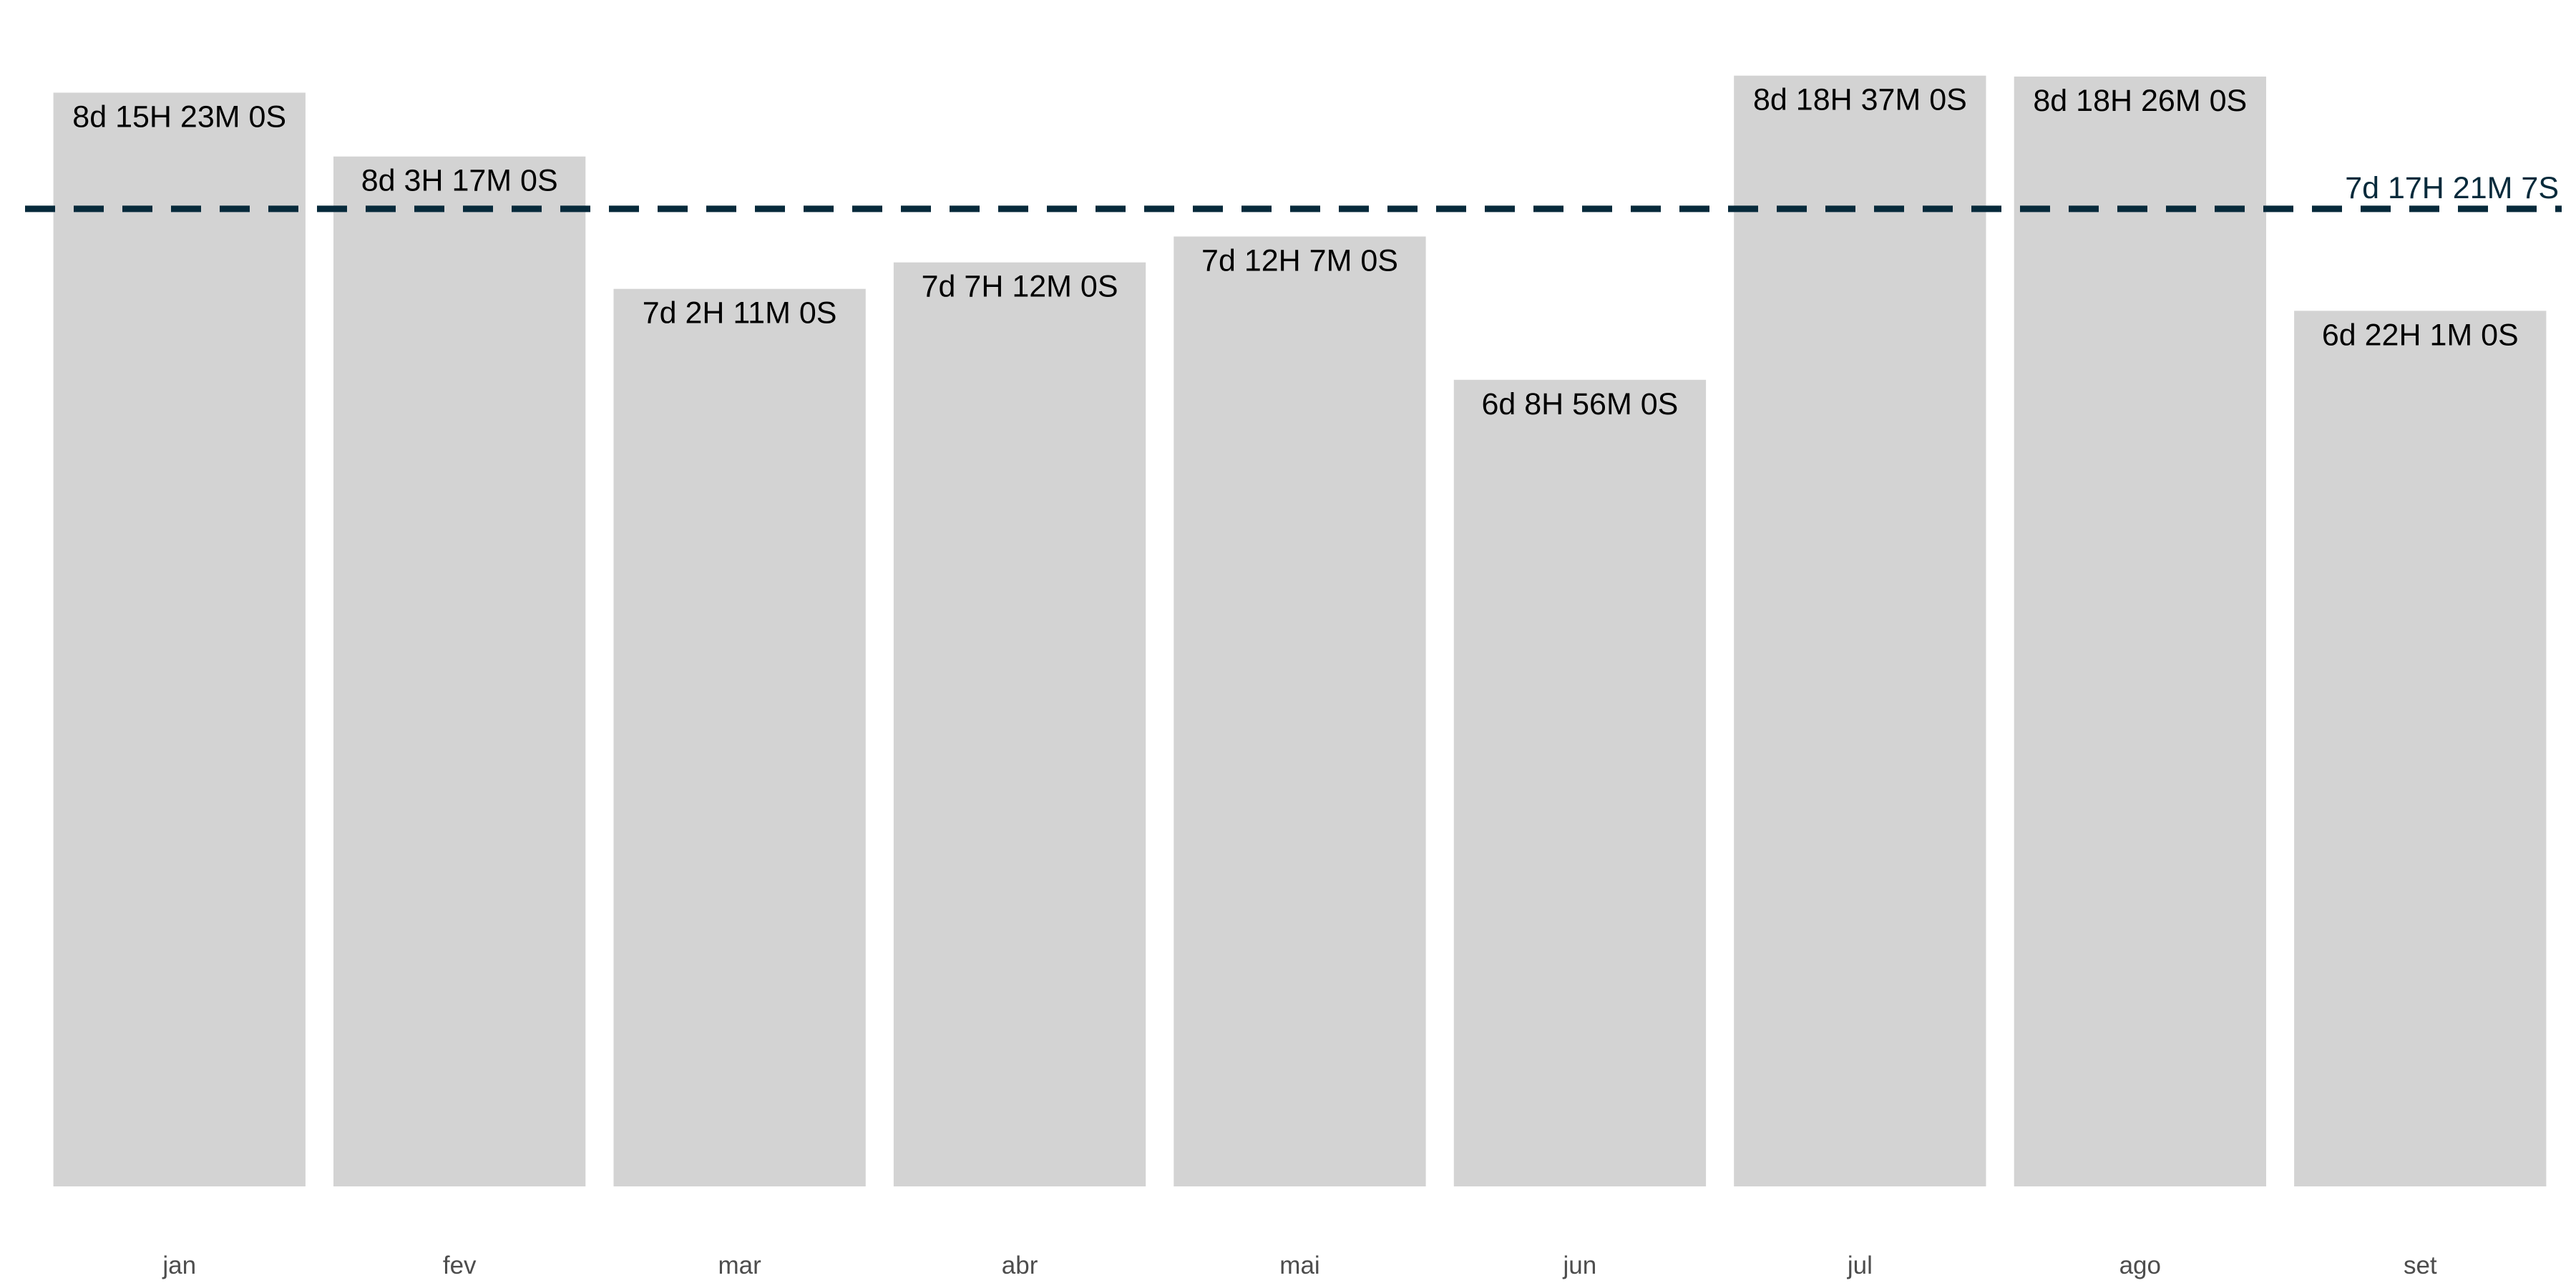 The width and height of the screenshot is (2576, 1288). Describe the element at coordinates (1019, 724) in the screenshot. I see `bar-abr` at that location.